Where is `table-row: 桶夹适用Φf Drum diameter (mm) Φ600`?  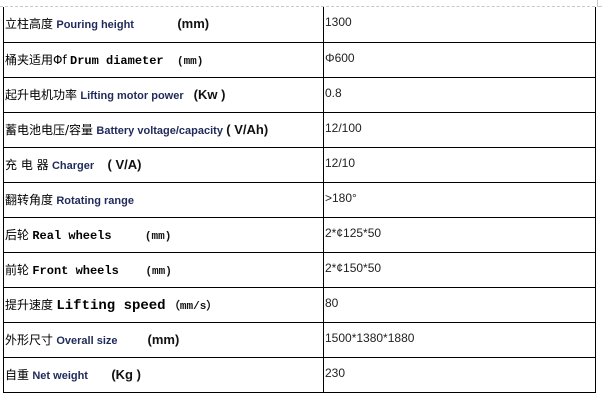 table-row: 桶夹适用Φf Drum diameter (mm) Φ600 is located at coordinates (299, 60).